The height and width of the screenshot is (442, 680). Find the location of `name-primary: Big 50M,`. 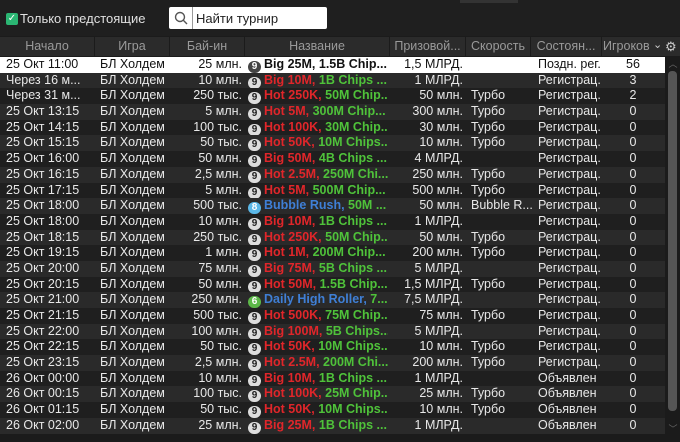

name-primary: Big 50M, is located at coordinates (291, 158).